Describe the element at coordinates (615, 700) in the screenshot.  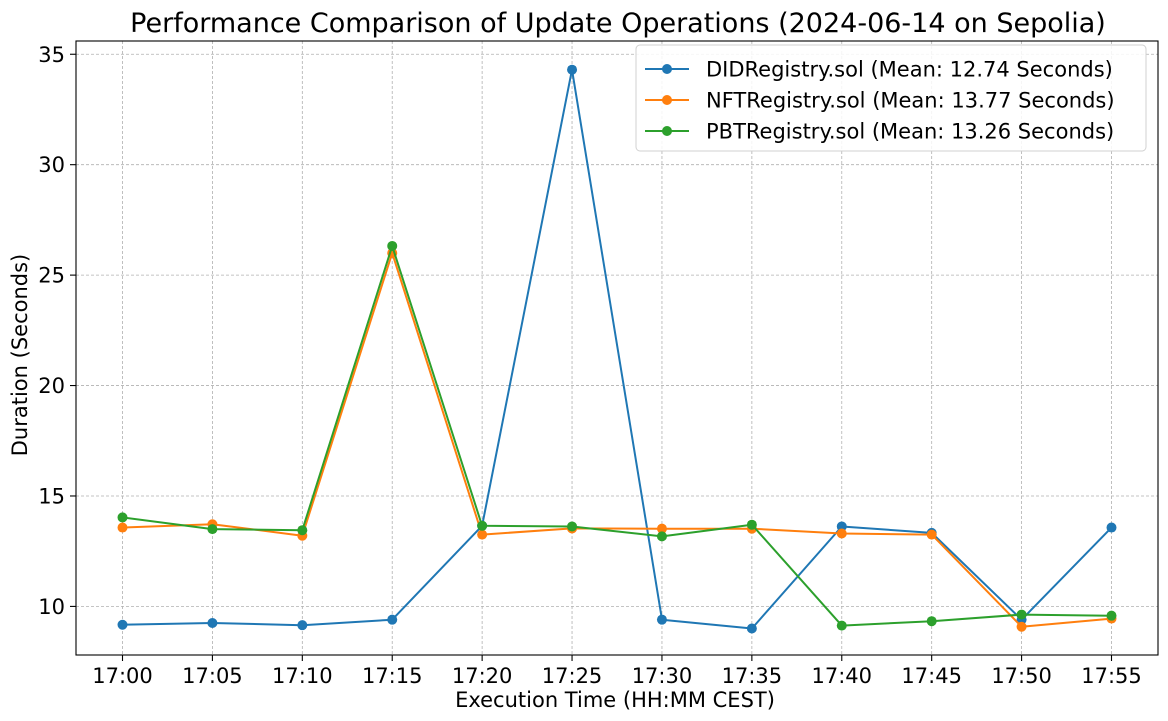
I see `x-axis-label: Execution Time (HH:MM CEST)` at that location.